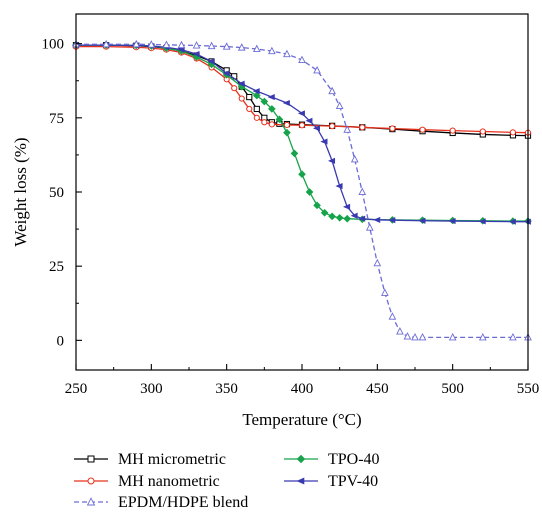  What do you see at coordinates (20, 191) in the screenshot?
I see `y-axis-title: Weight loss (%)` at bounding box center [20, 191].